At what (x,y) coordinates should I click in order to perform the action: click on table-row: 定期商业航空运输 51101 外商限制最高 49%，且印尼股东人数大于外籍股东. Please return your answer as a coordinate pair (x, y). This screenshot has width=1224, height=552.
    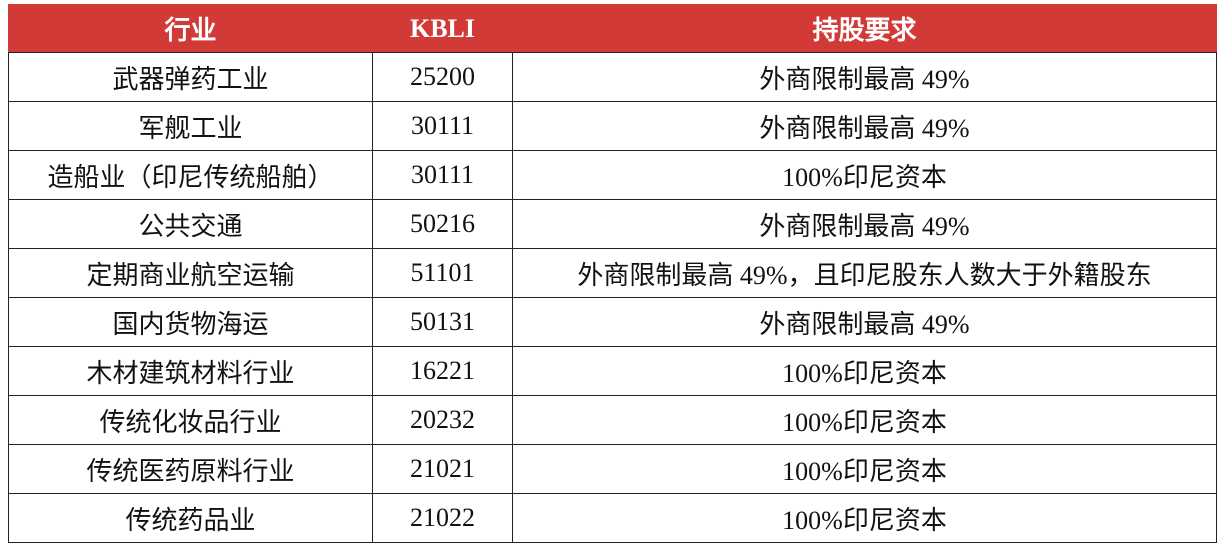
    Looking at the image, I should click on (612, 273).